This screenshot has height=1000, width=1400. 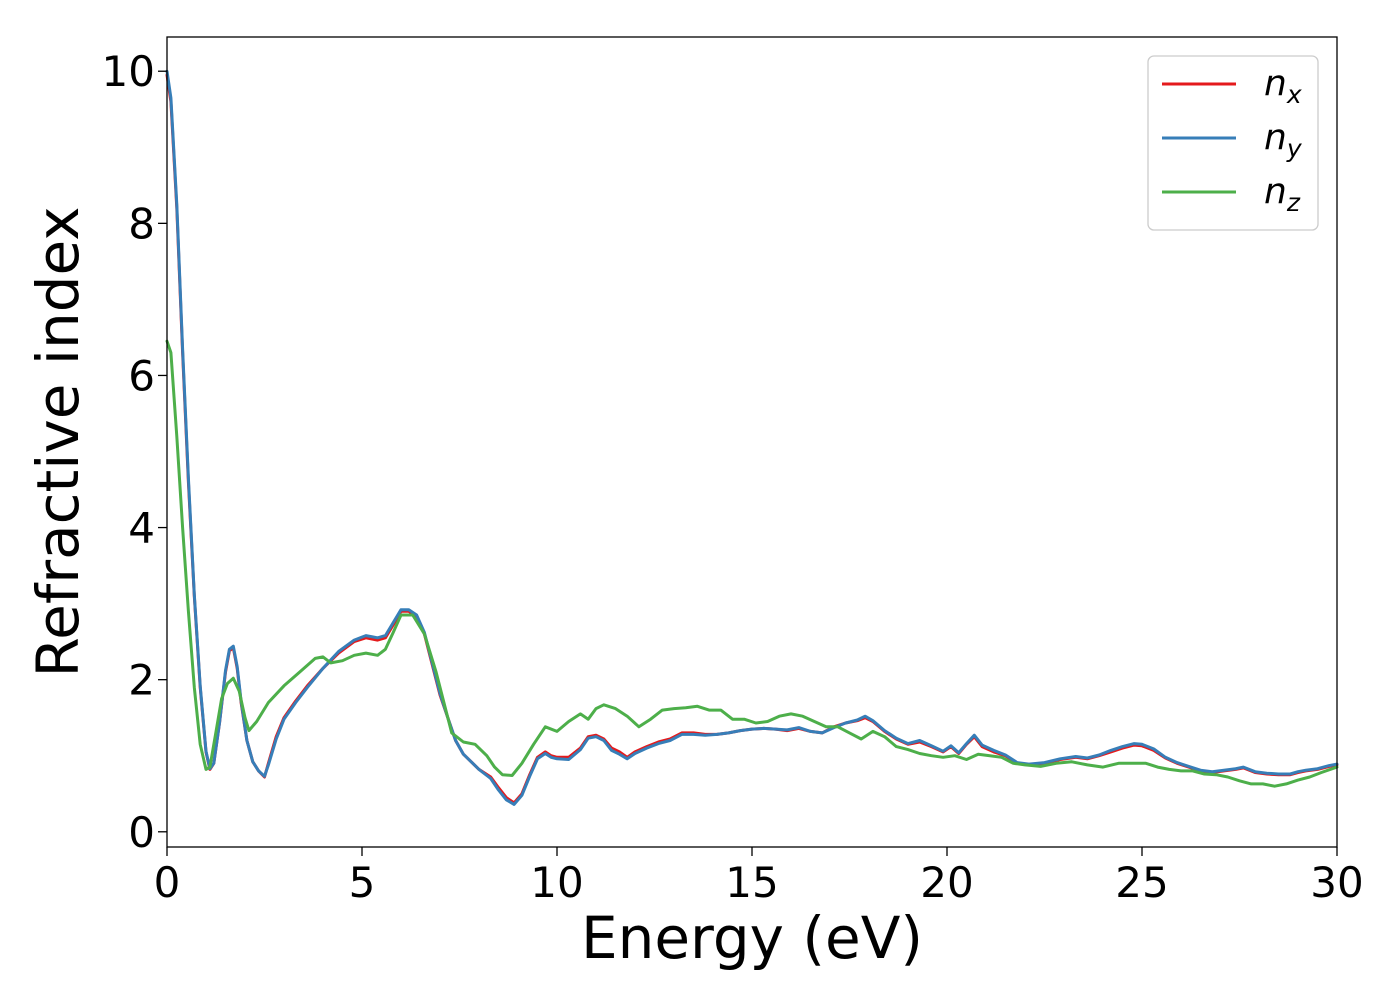 What do you see at coordinates (1336, 882) in the screenshot?
I see `x-tick-label: 30` at bounding box center [1336, 882].